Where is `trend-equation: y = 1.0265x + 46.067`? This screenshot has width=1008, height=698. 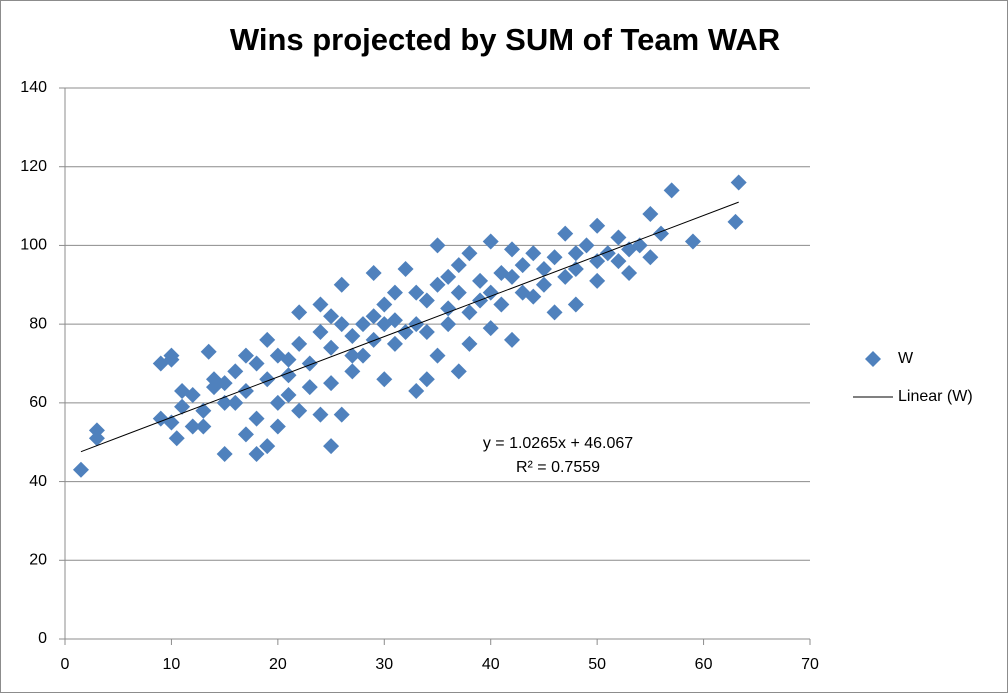 trend-equation: y = 1.0265x + 46.067 is located at coordinates (558, 443).